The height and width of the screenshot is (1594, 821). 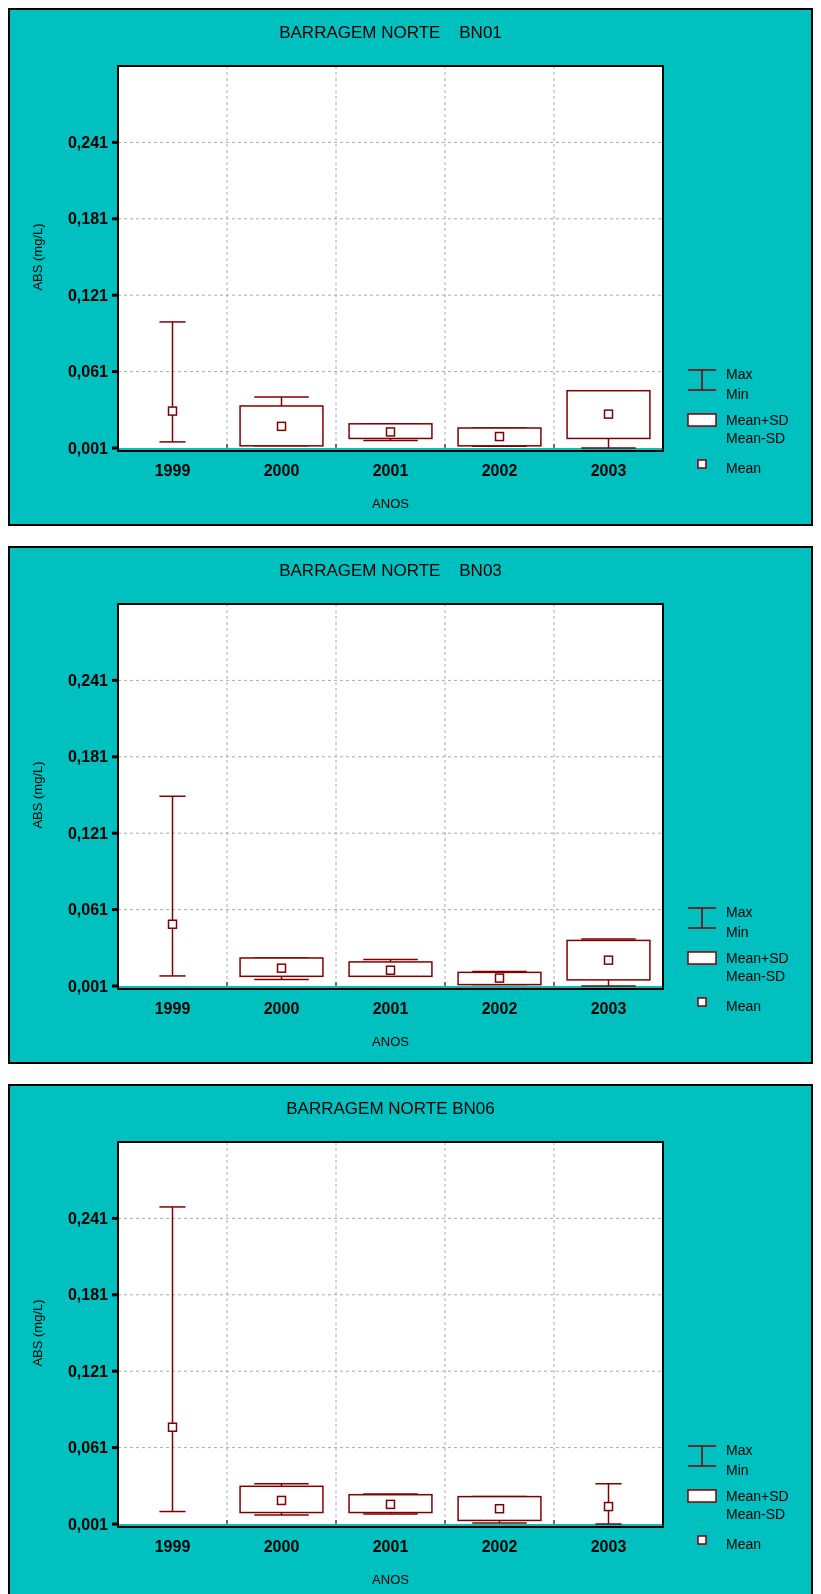 I want to click on chart-title: BARRAGEM NORTE BN03, so click(x=390, y=570).